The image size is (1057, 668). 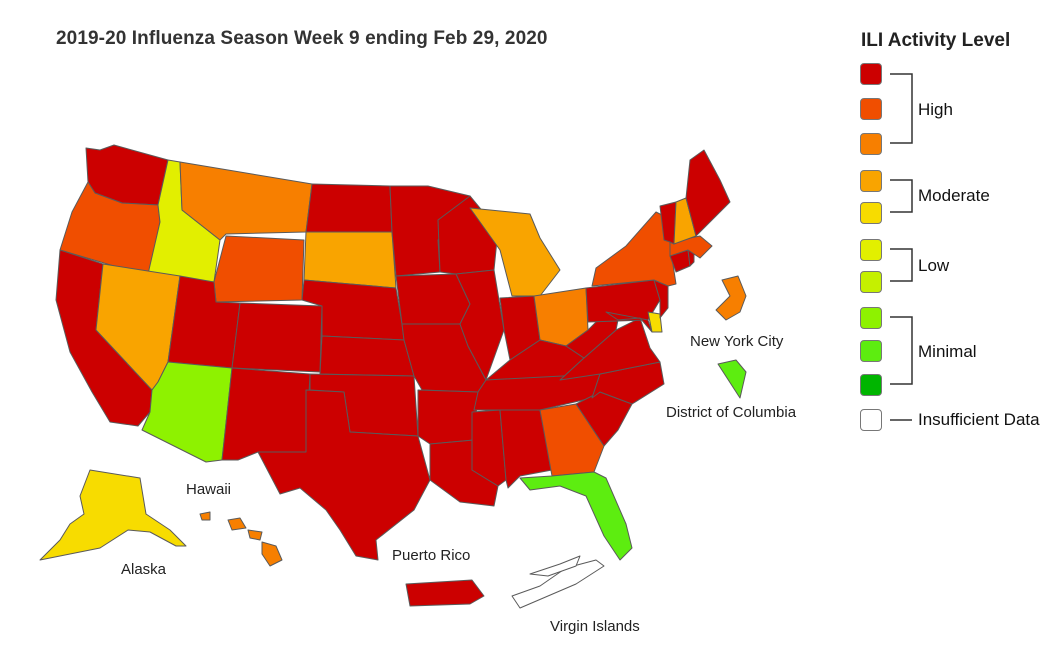 What do you see at coordinates (708, 193) in the screenshot?
I see `state-maine` at bounding box center [708, 193].